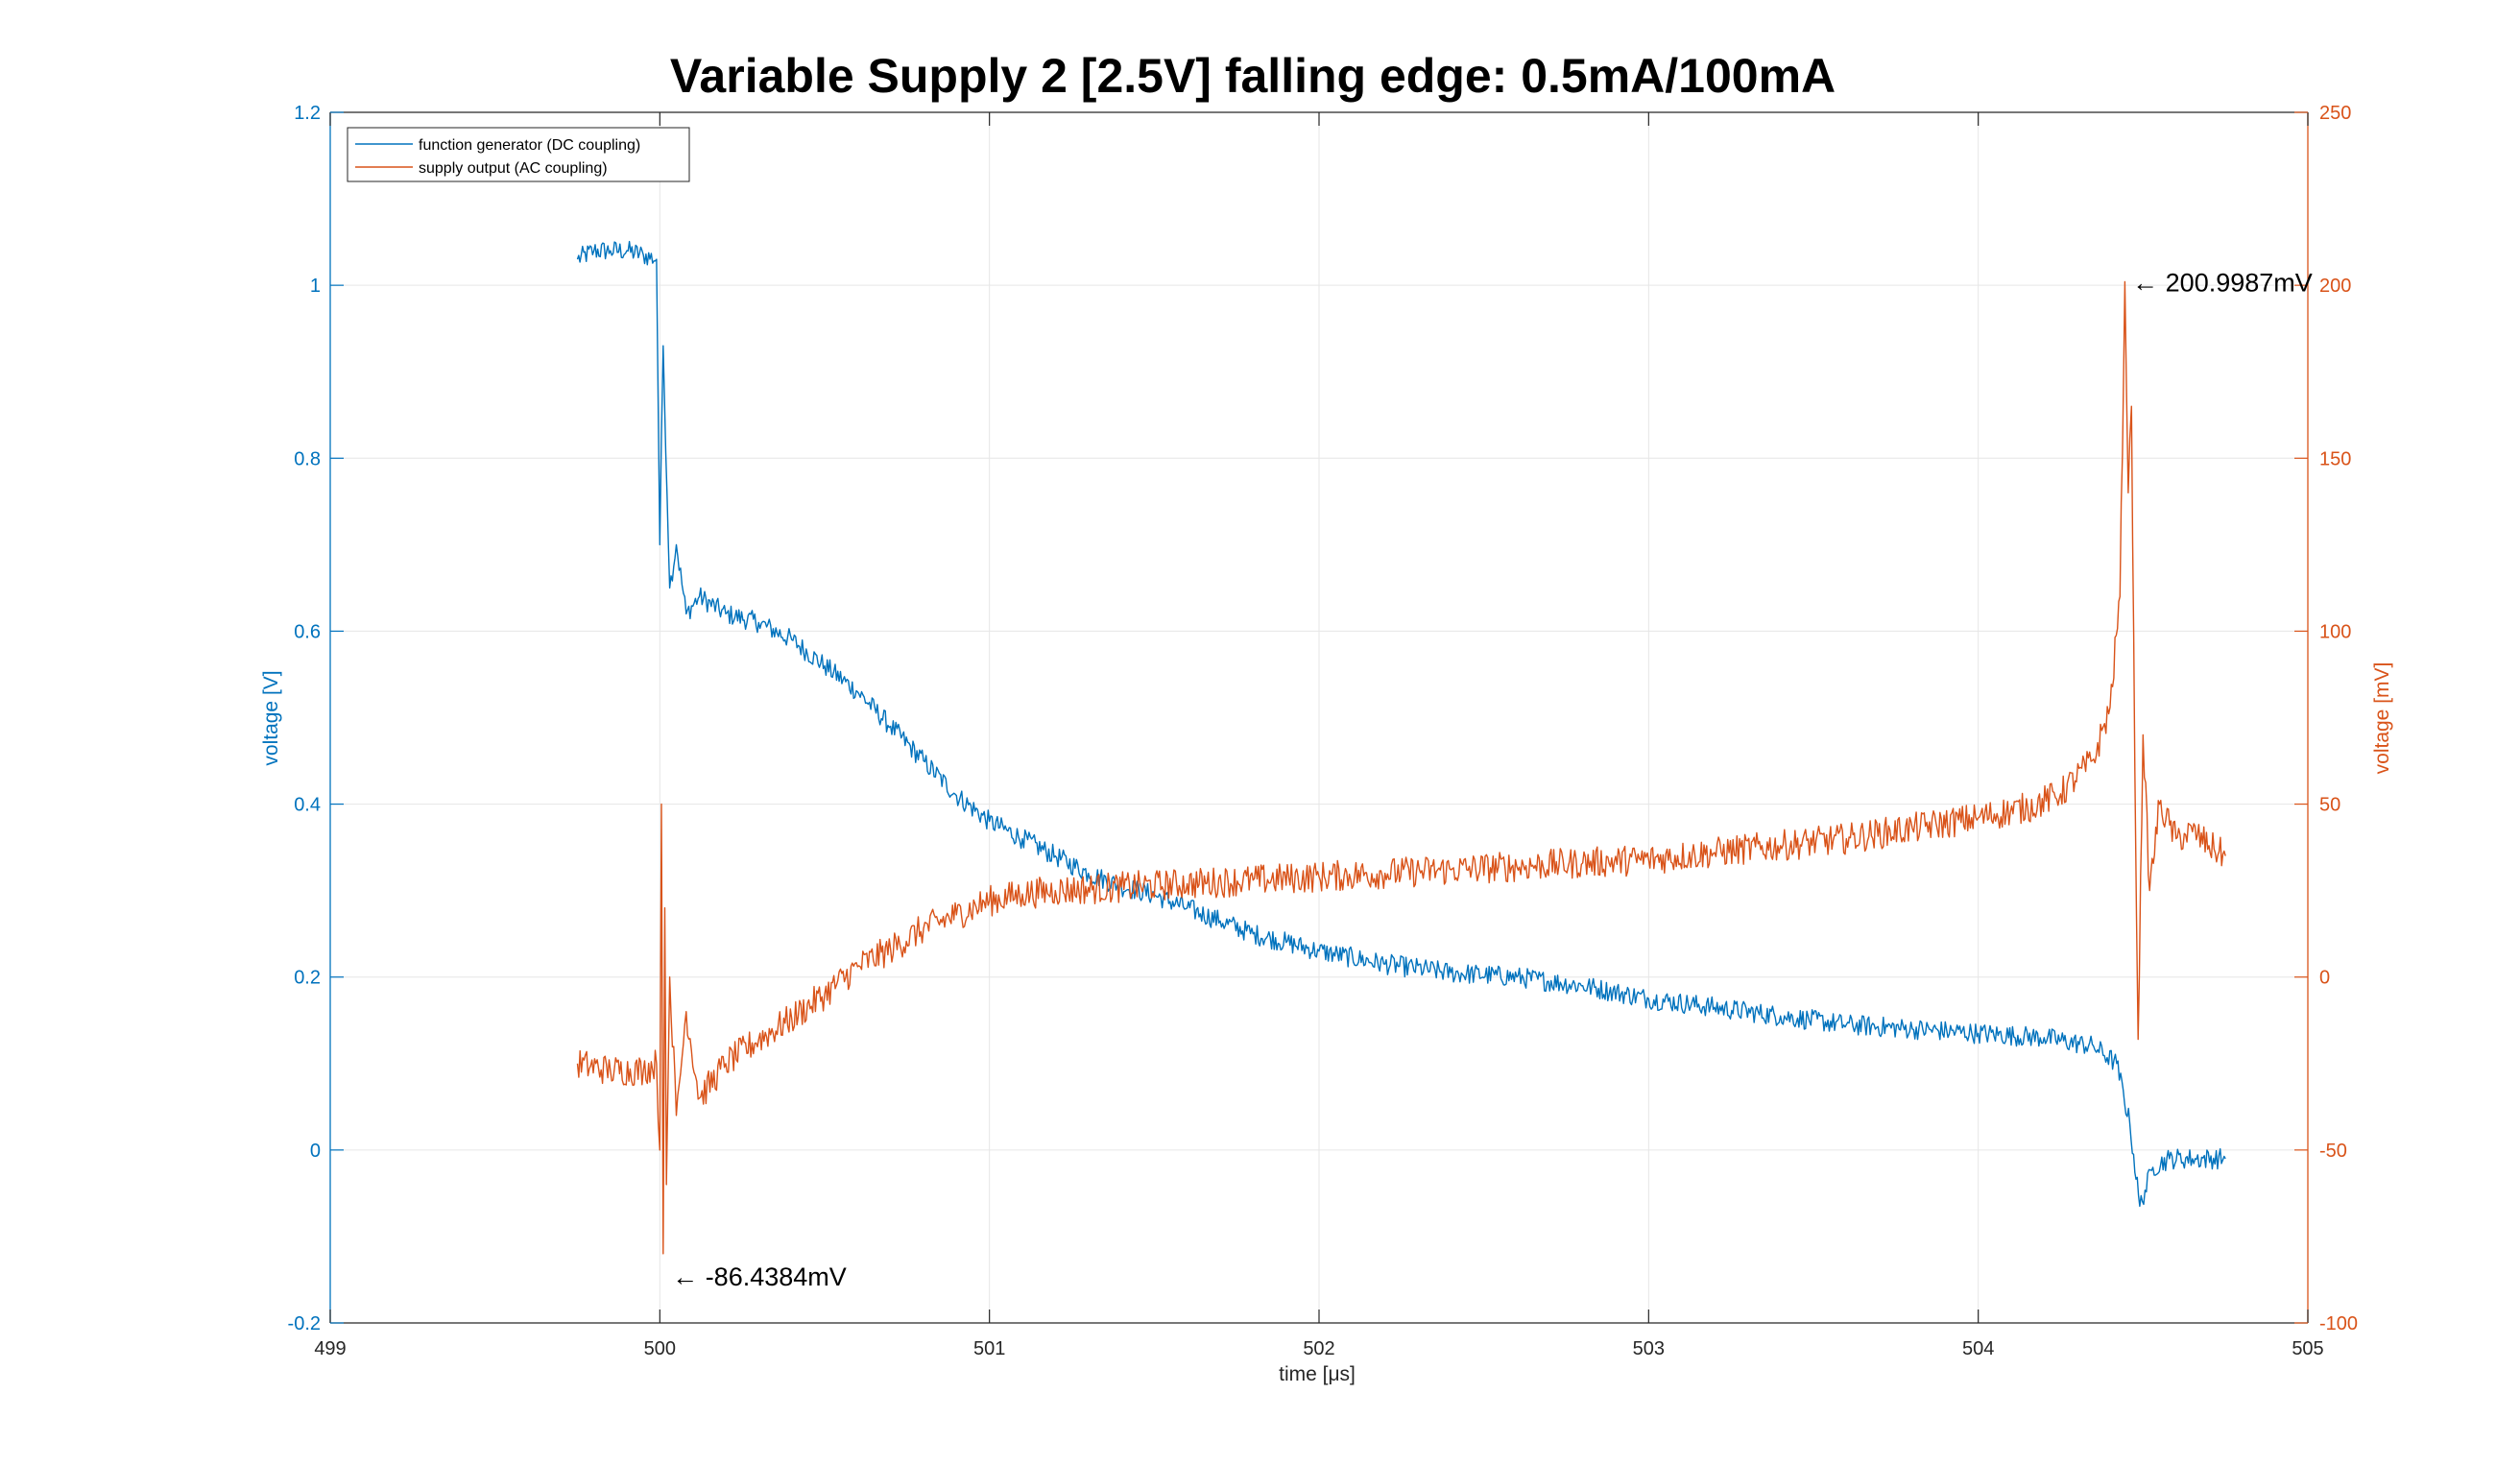 The width and height of the screenshot is (2520, 1466). I want to click on y-left-tick-label: 1.2, so click(307, 113).